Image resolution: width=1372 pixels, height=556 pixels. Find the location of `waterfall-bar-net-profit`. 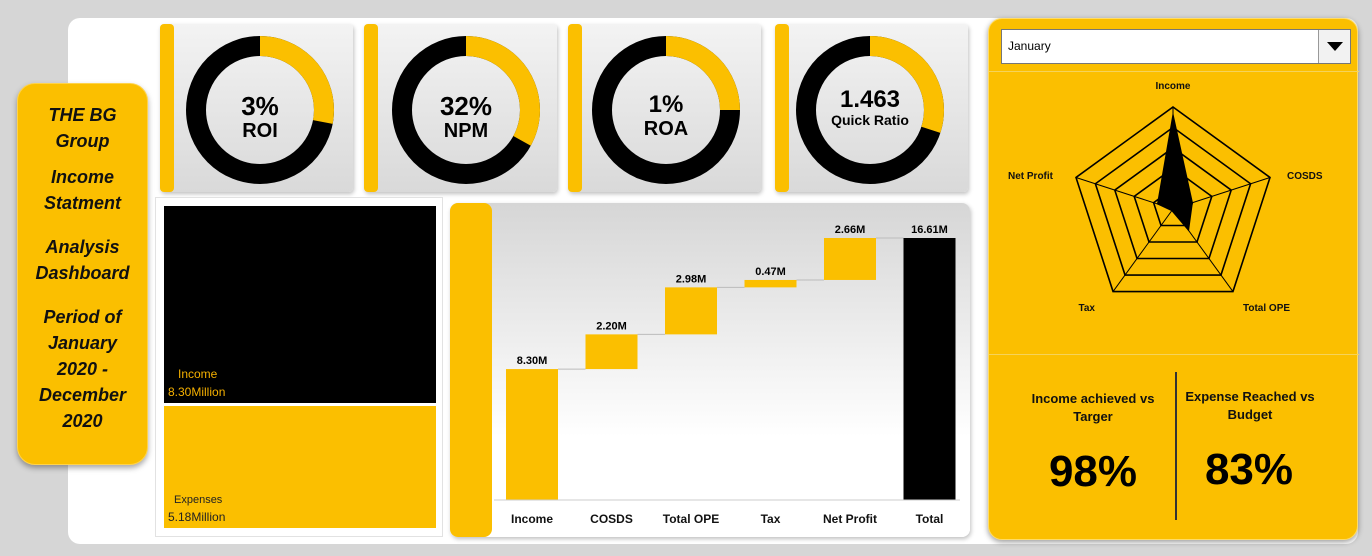

waterfall-bar-net-profit is located at coordinates (850, 259).